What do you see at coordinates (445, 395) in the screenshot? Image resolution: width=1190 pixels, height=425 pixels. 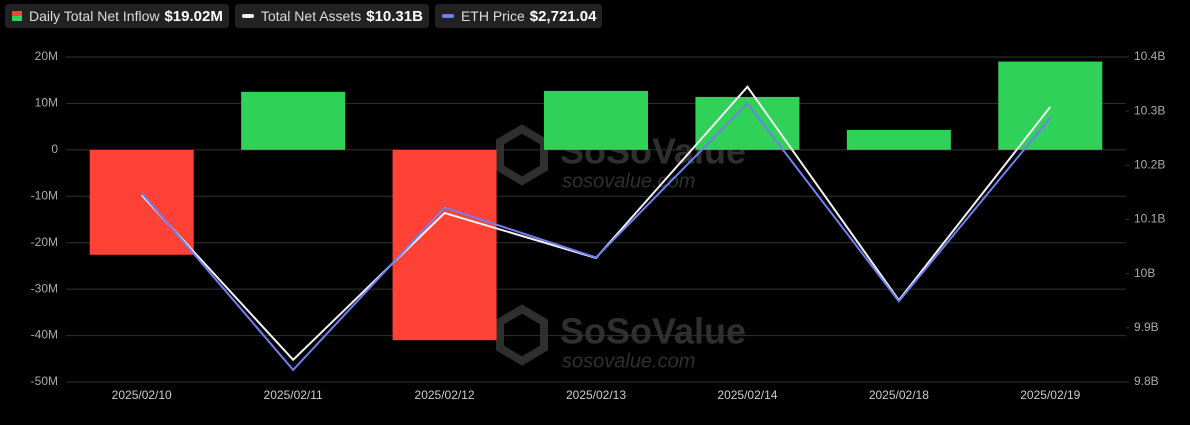 I see `x-tick-label: 2025/02/12` at bounding box center [445, 395].